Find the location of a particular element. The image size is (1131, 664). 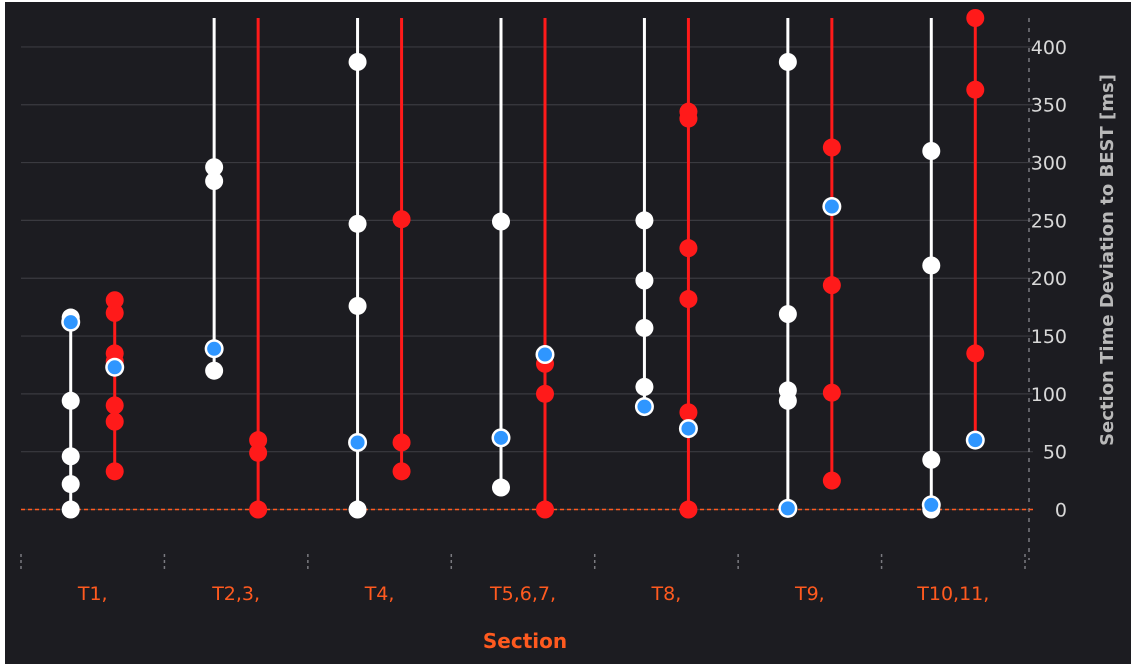

y-tick-label: 400 is located at coordinates (1049, 48).